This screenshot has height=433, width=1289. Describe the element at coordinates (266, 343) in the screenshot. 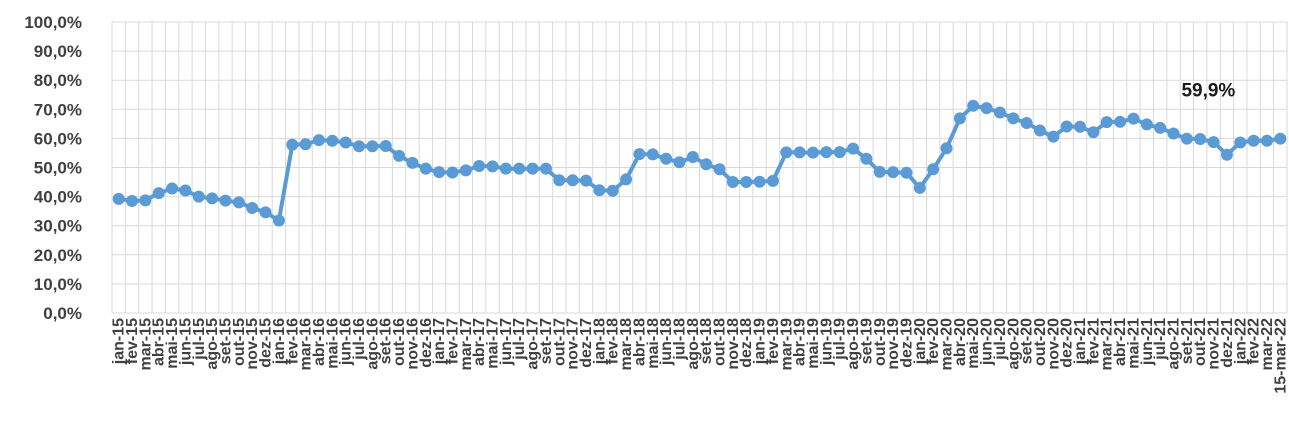

I see `x-tick-label: dez-15` at that location.